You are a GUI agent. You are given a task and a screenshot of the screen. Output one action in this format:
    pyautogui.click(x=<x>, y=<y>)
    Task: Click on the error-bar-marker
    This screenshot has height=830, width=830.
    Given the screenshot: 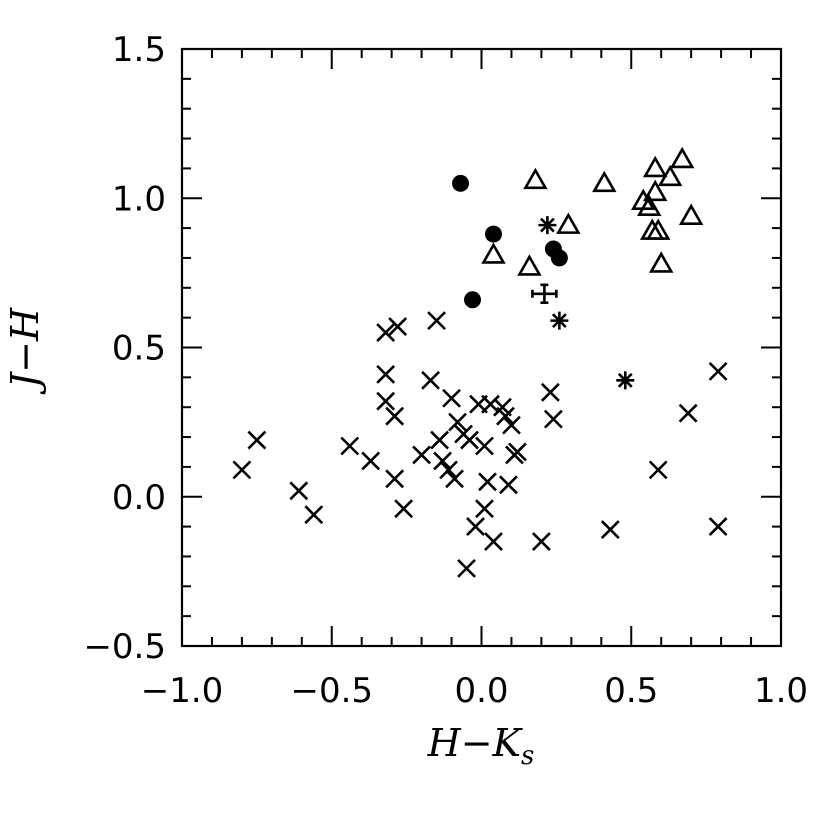 What is the action you would take?
    pyautogui.click(x=544, y=294)
    